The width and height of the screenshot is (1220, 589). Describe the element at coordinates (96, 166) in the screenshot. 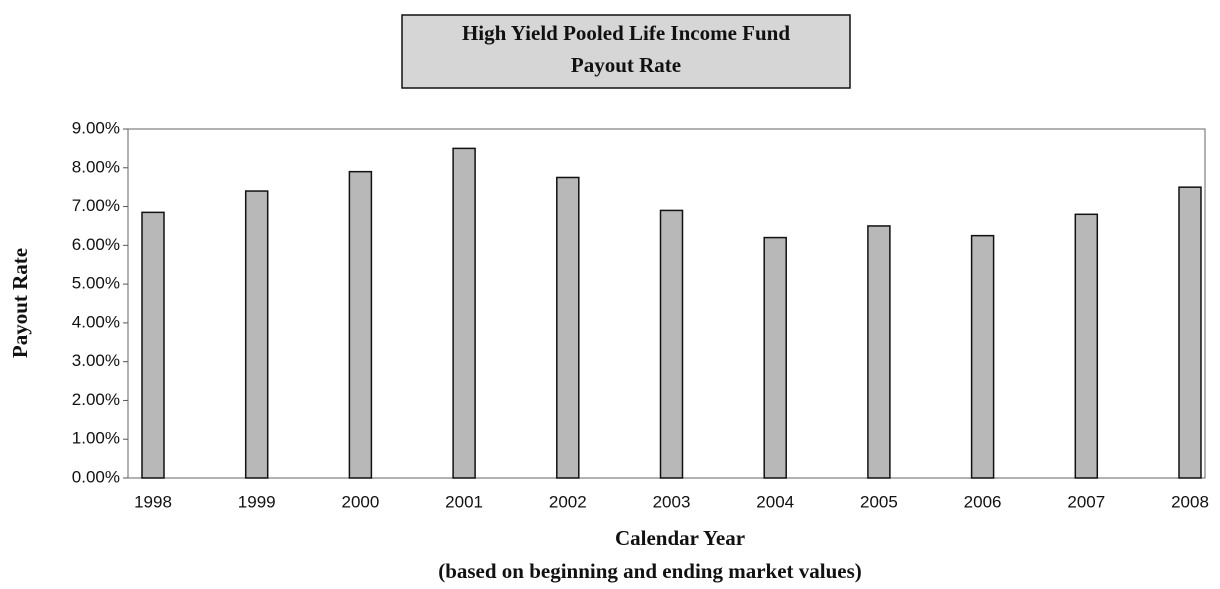

I see `y-tick-label: 8.00%` at that location.